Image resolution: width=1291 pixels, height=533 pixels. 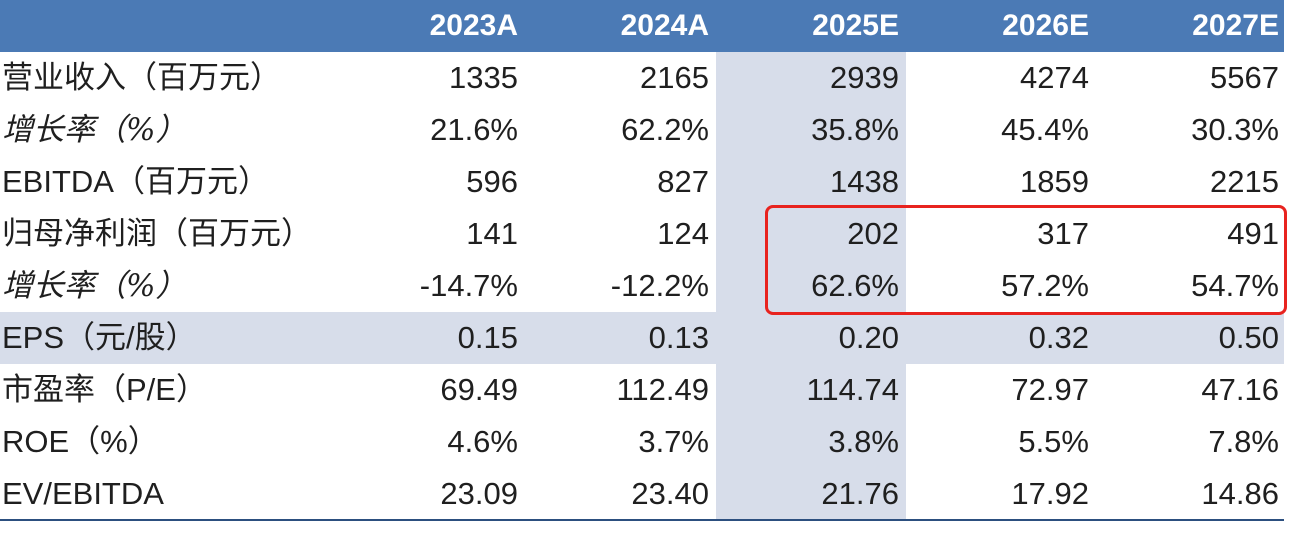 I want to click on table-row-ebitda: EBITDA（百万元） 596 827 1438 1859 2215, so click(x=642, y=182).